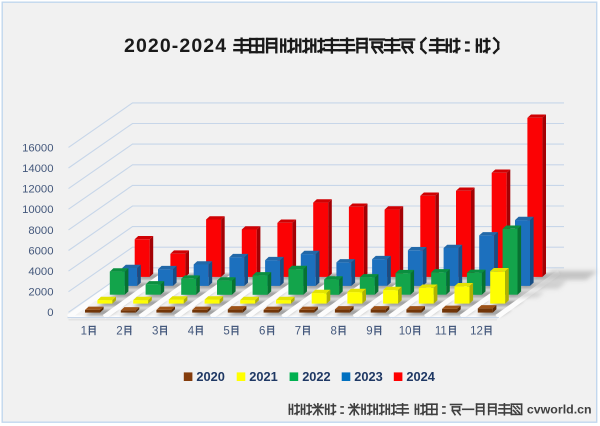 This screenshot has height=426, width=600. Describe the element at coordinates (476, 332) in the screenshot. I see `svg-text: 12` at that location.